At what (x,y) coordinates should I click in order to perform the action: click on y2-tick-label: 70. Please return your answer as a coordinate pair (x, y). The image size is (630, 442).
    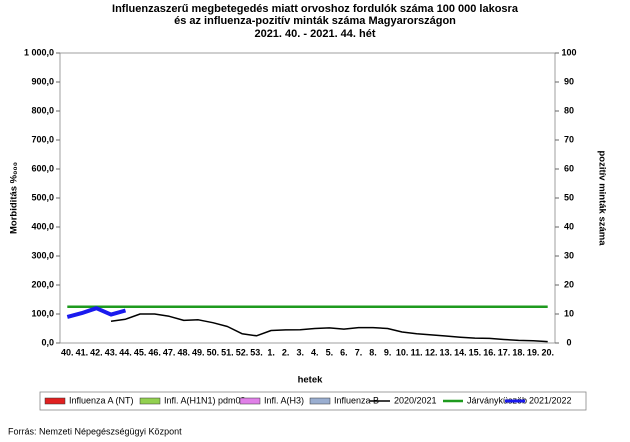
    Looking at the image, I should click on (569, 139).